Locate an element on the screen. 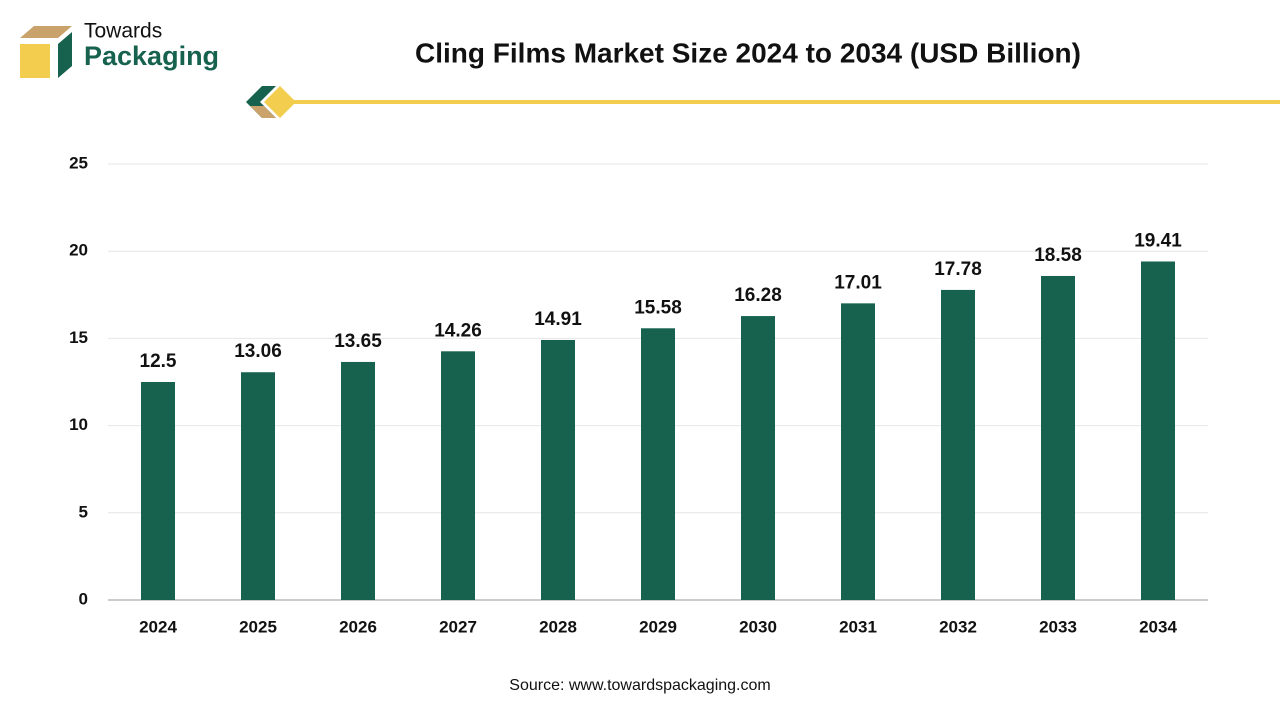 This screenshot has width=1280, height=720. y-tick-label: 15 is located at coordinates (78, 337).